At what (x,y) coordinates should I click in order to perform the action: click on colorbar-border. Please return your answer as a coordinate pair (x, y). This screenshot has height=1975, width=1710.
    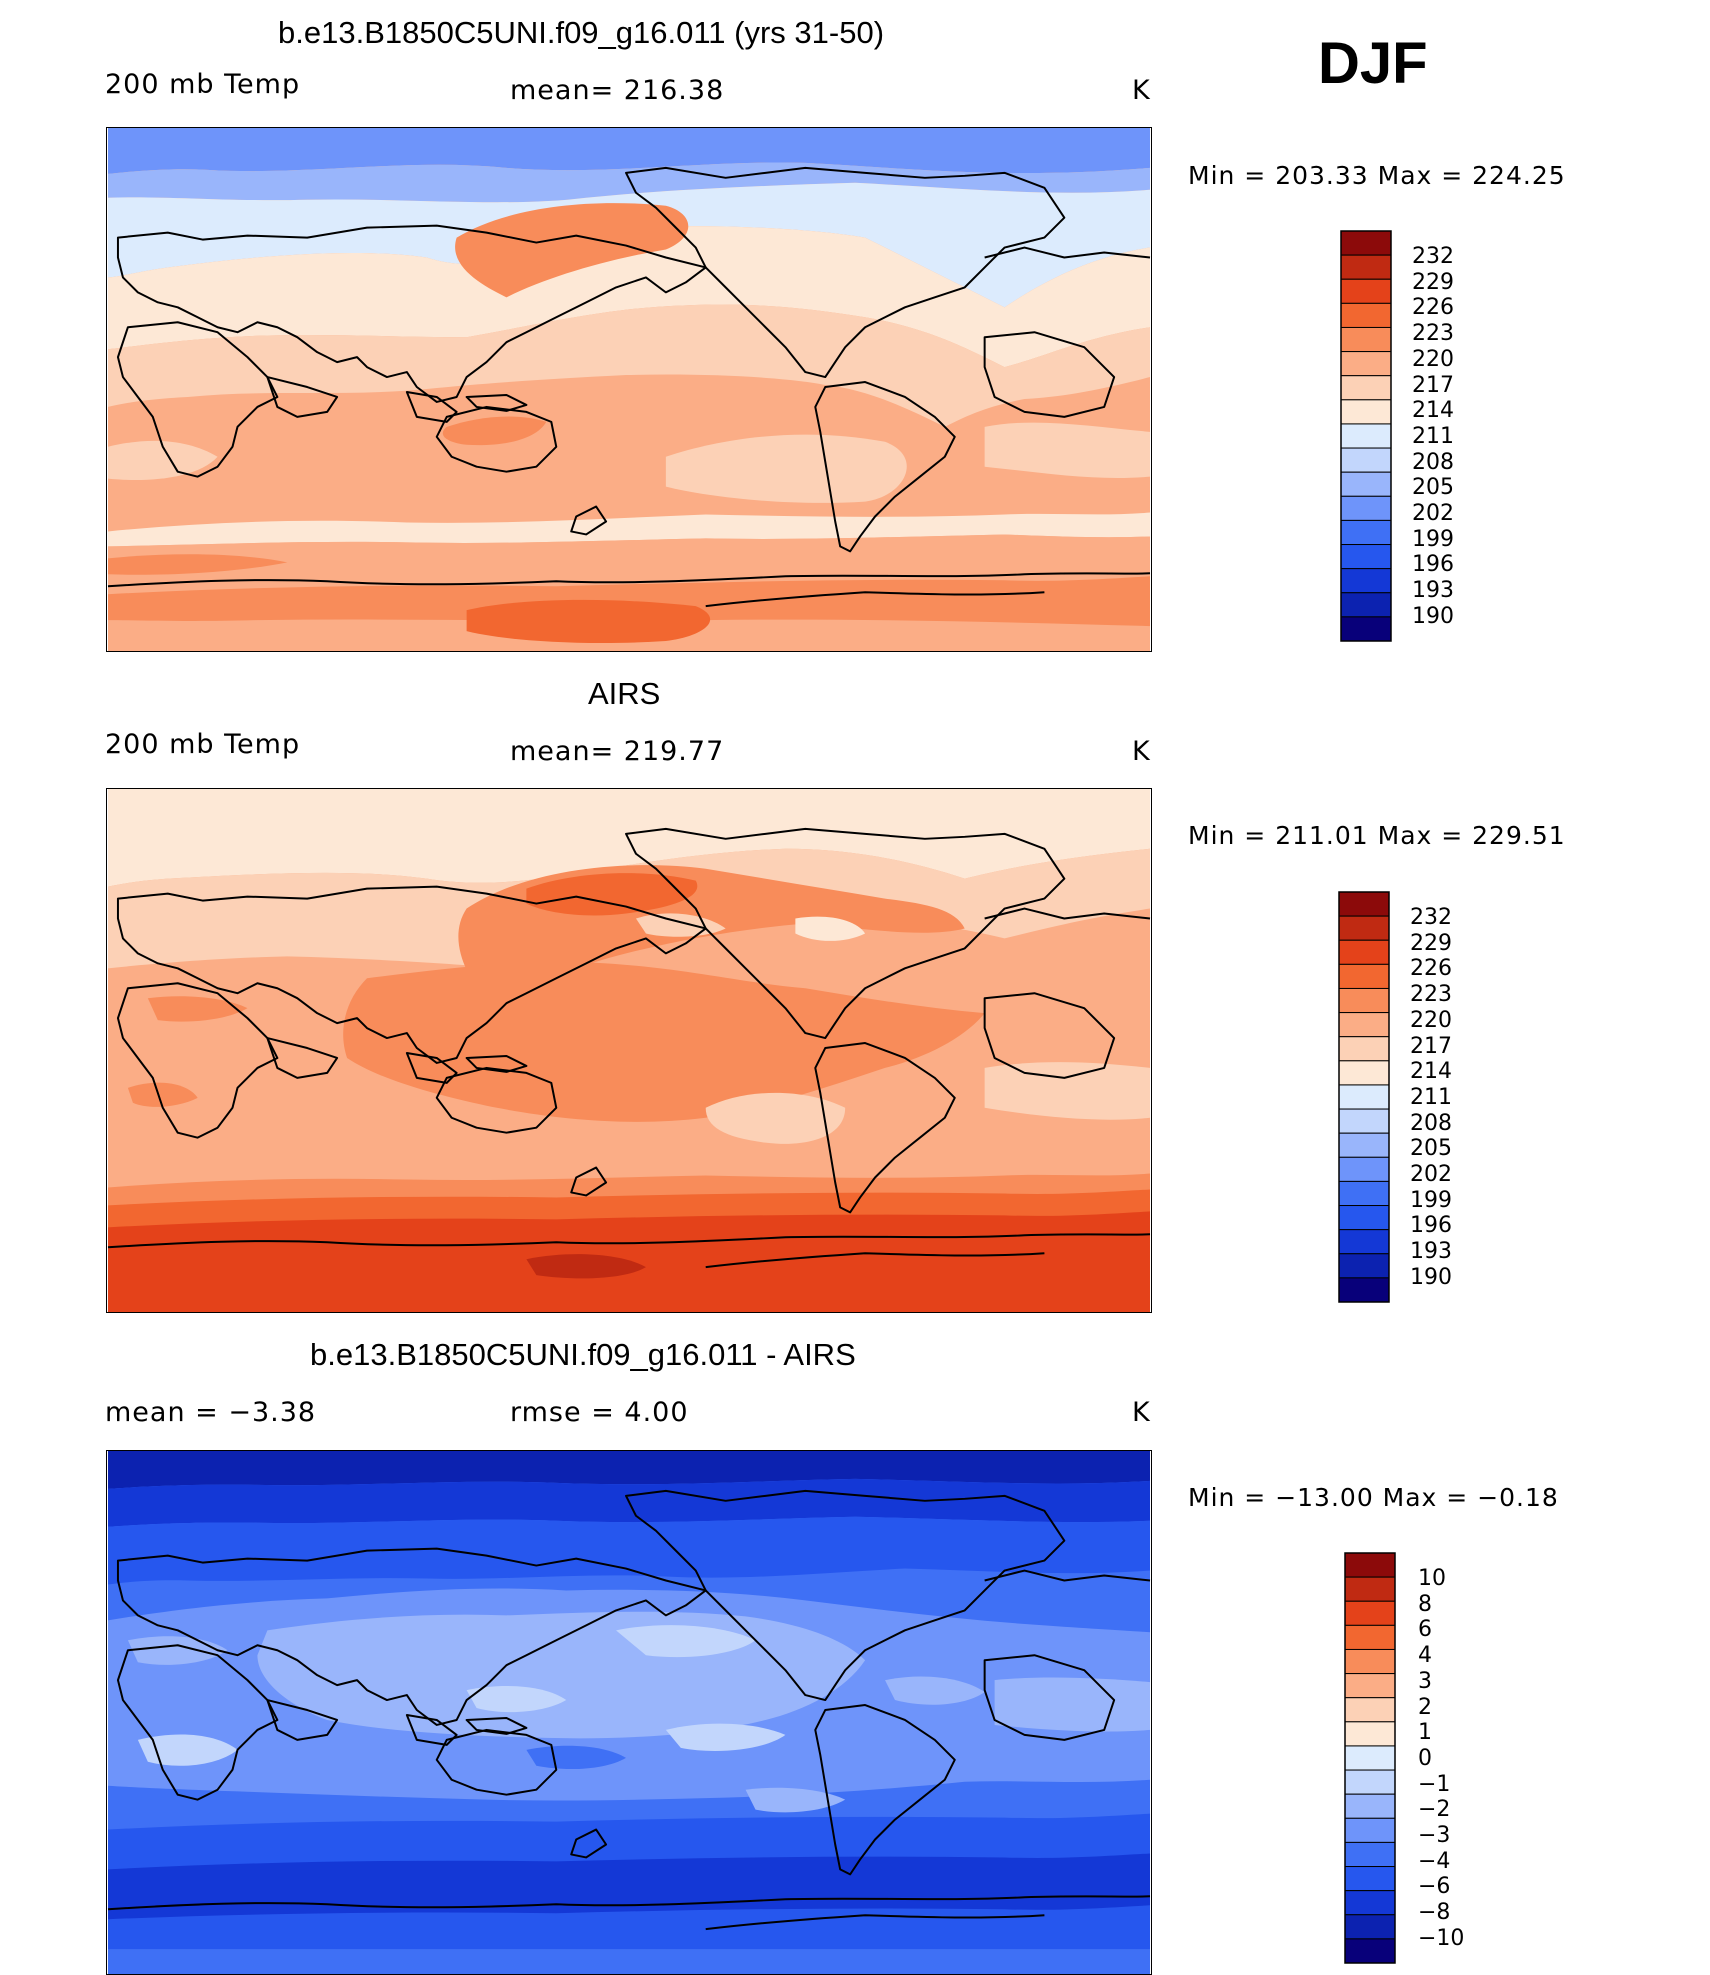
    Looking at the image, I should click on (1366, 436).